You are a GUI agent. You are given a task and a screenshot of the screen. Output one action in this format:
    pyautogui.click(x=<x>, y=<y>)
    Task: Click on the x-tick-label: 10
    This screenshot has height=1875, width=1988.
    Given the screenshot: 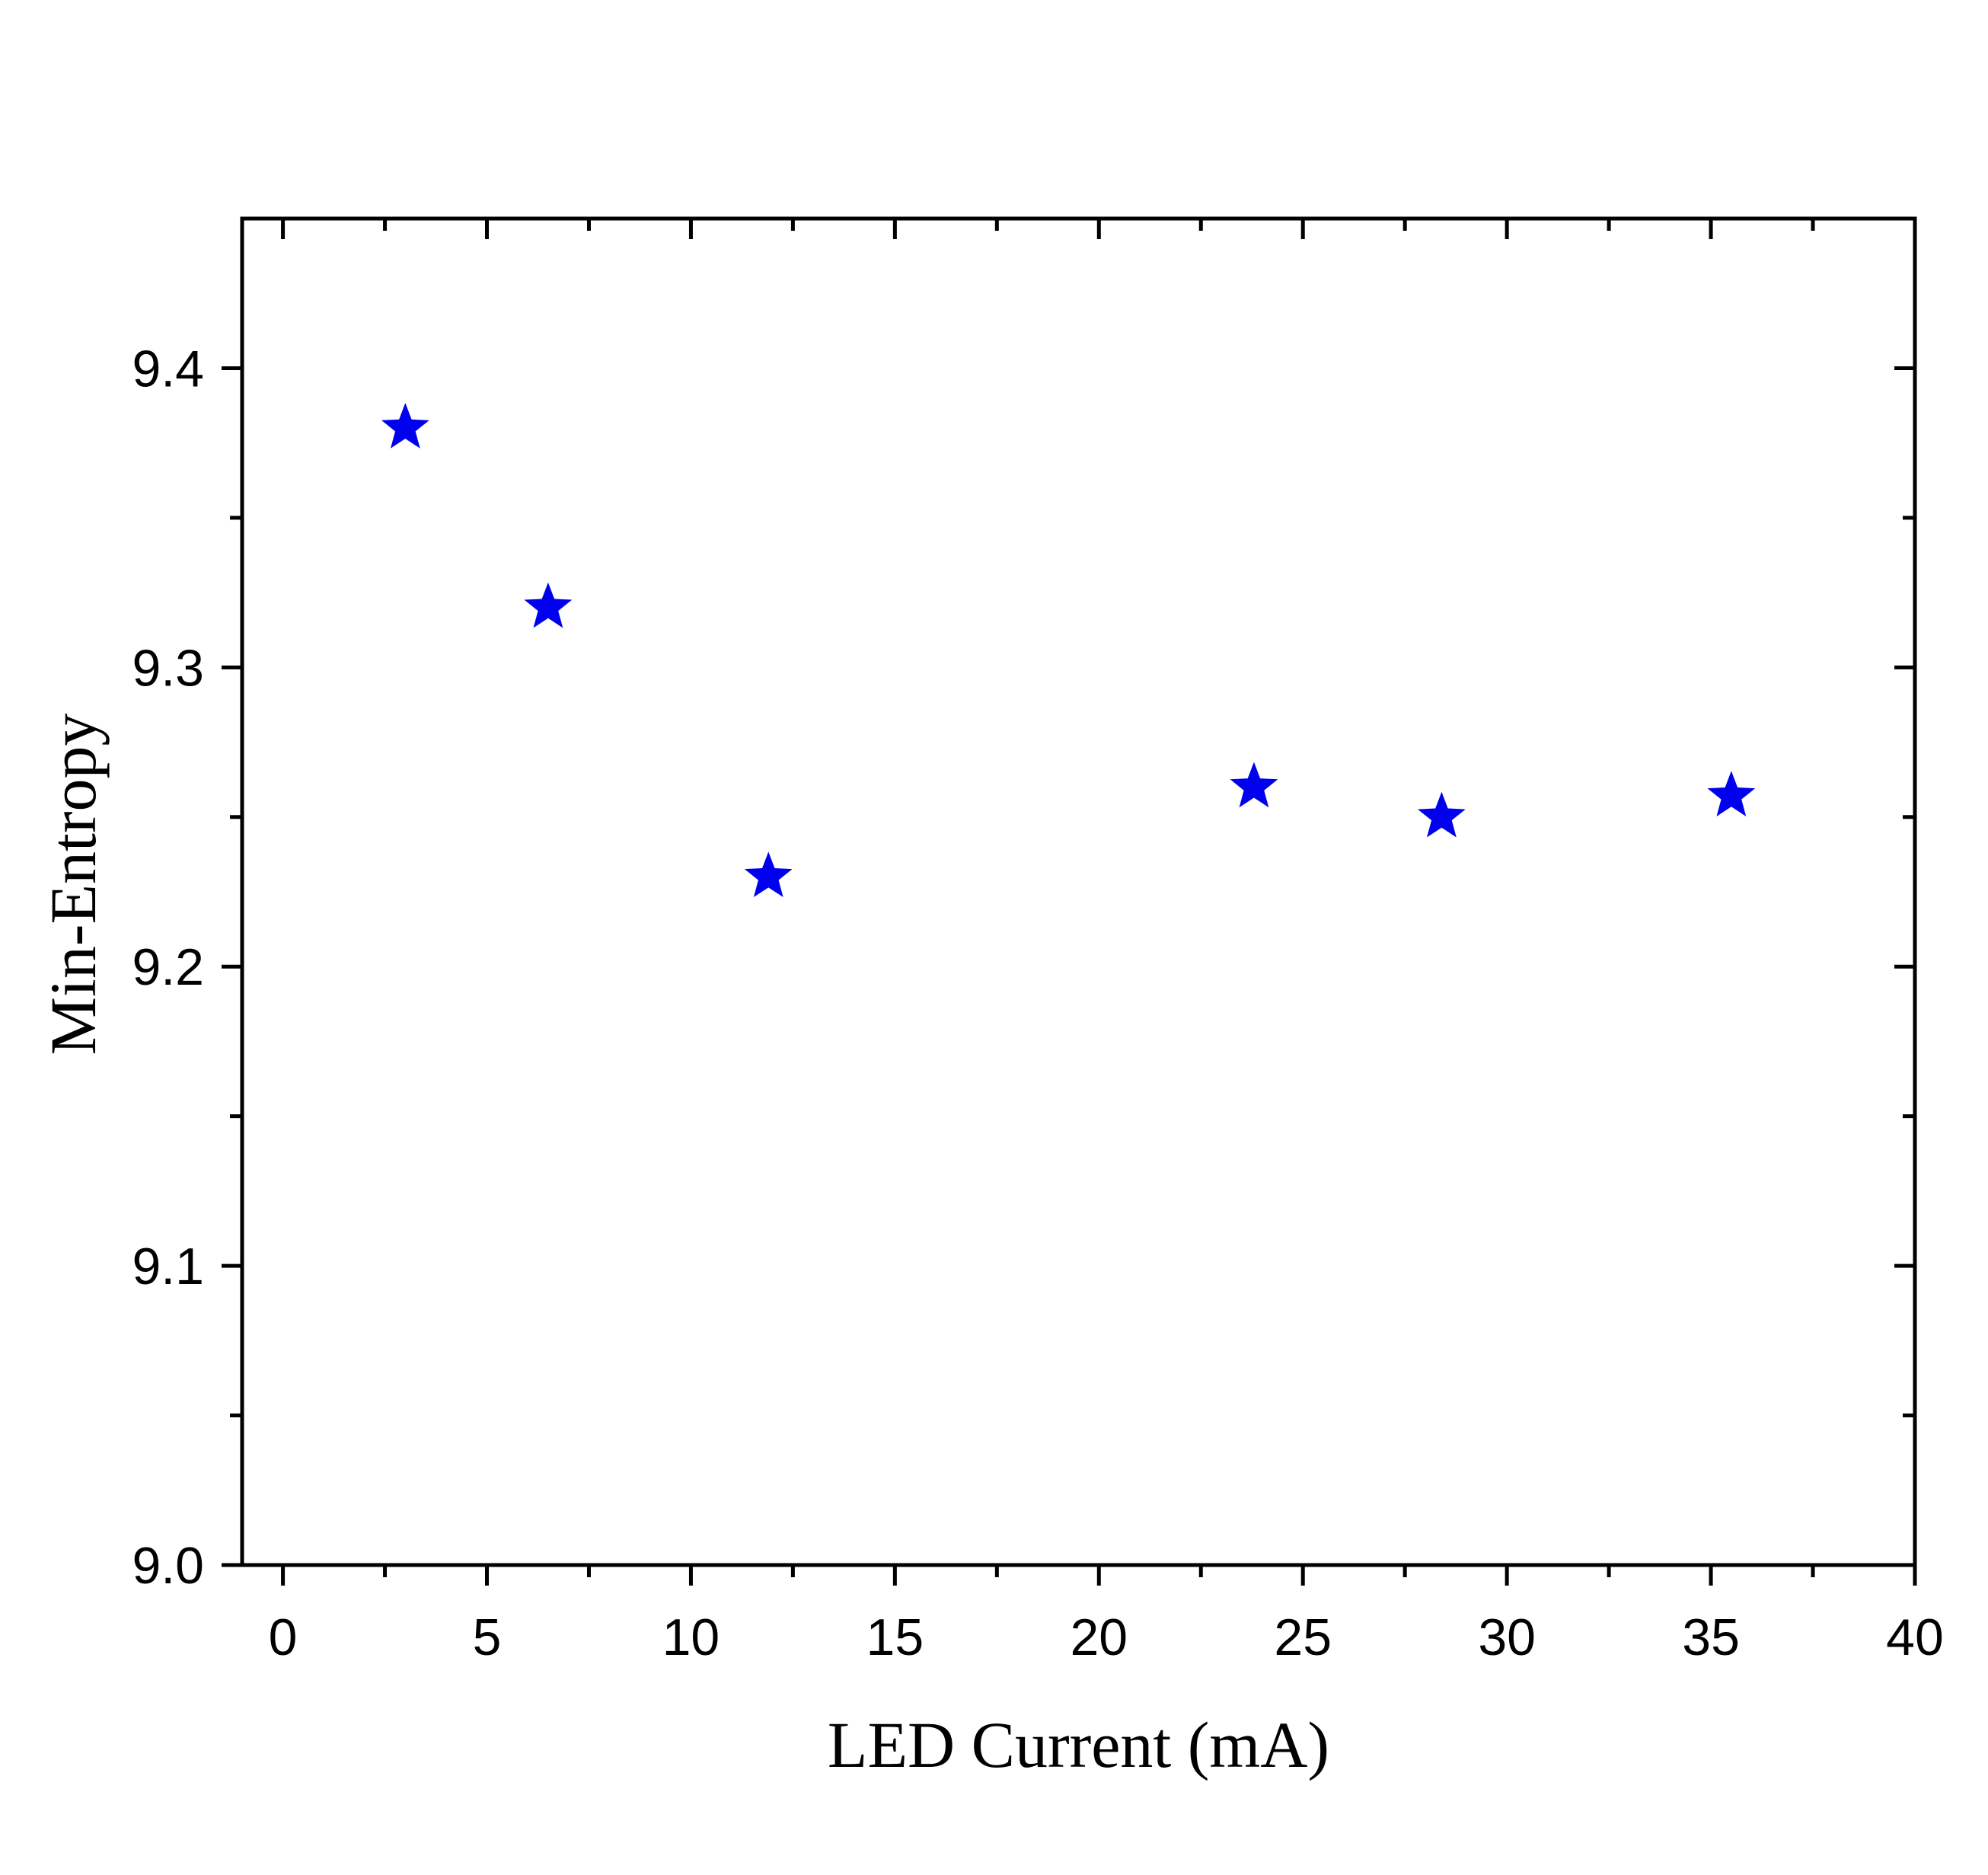 What is the action you would take?
    pyautogui.click(x=691, y=1637)
    